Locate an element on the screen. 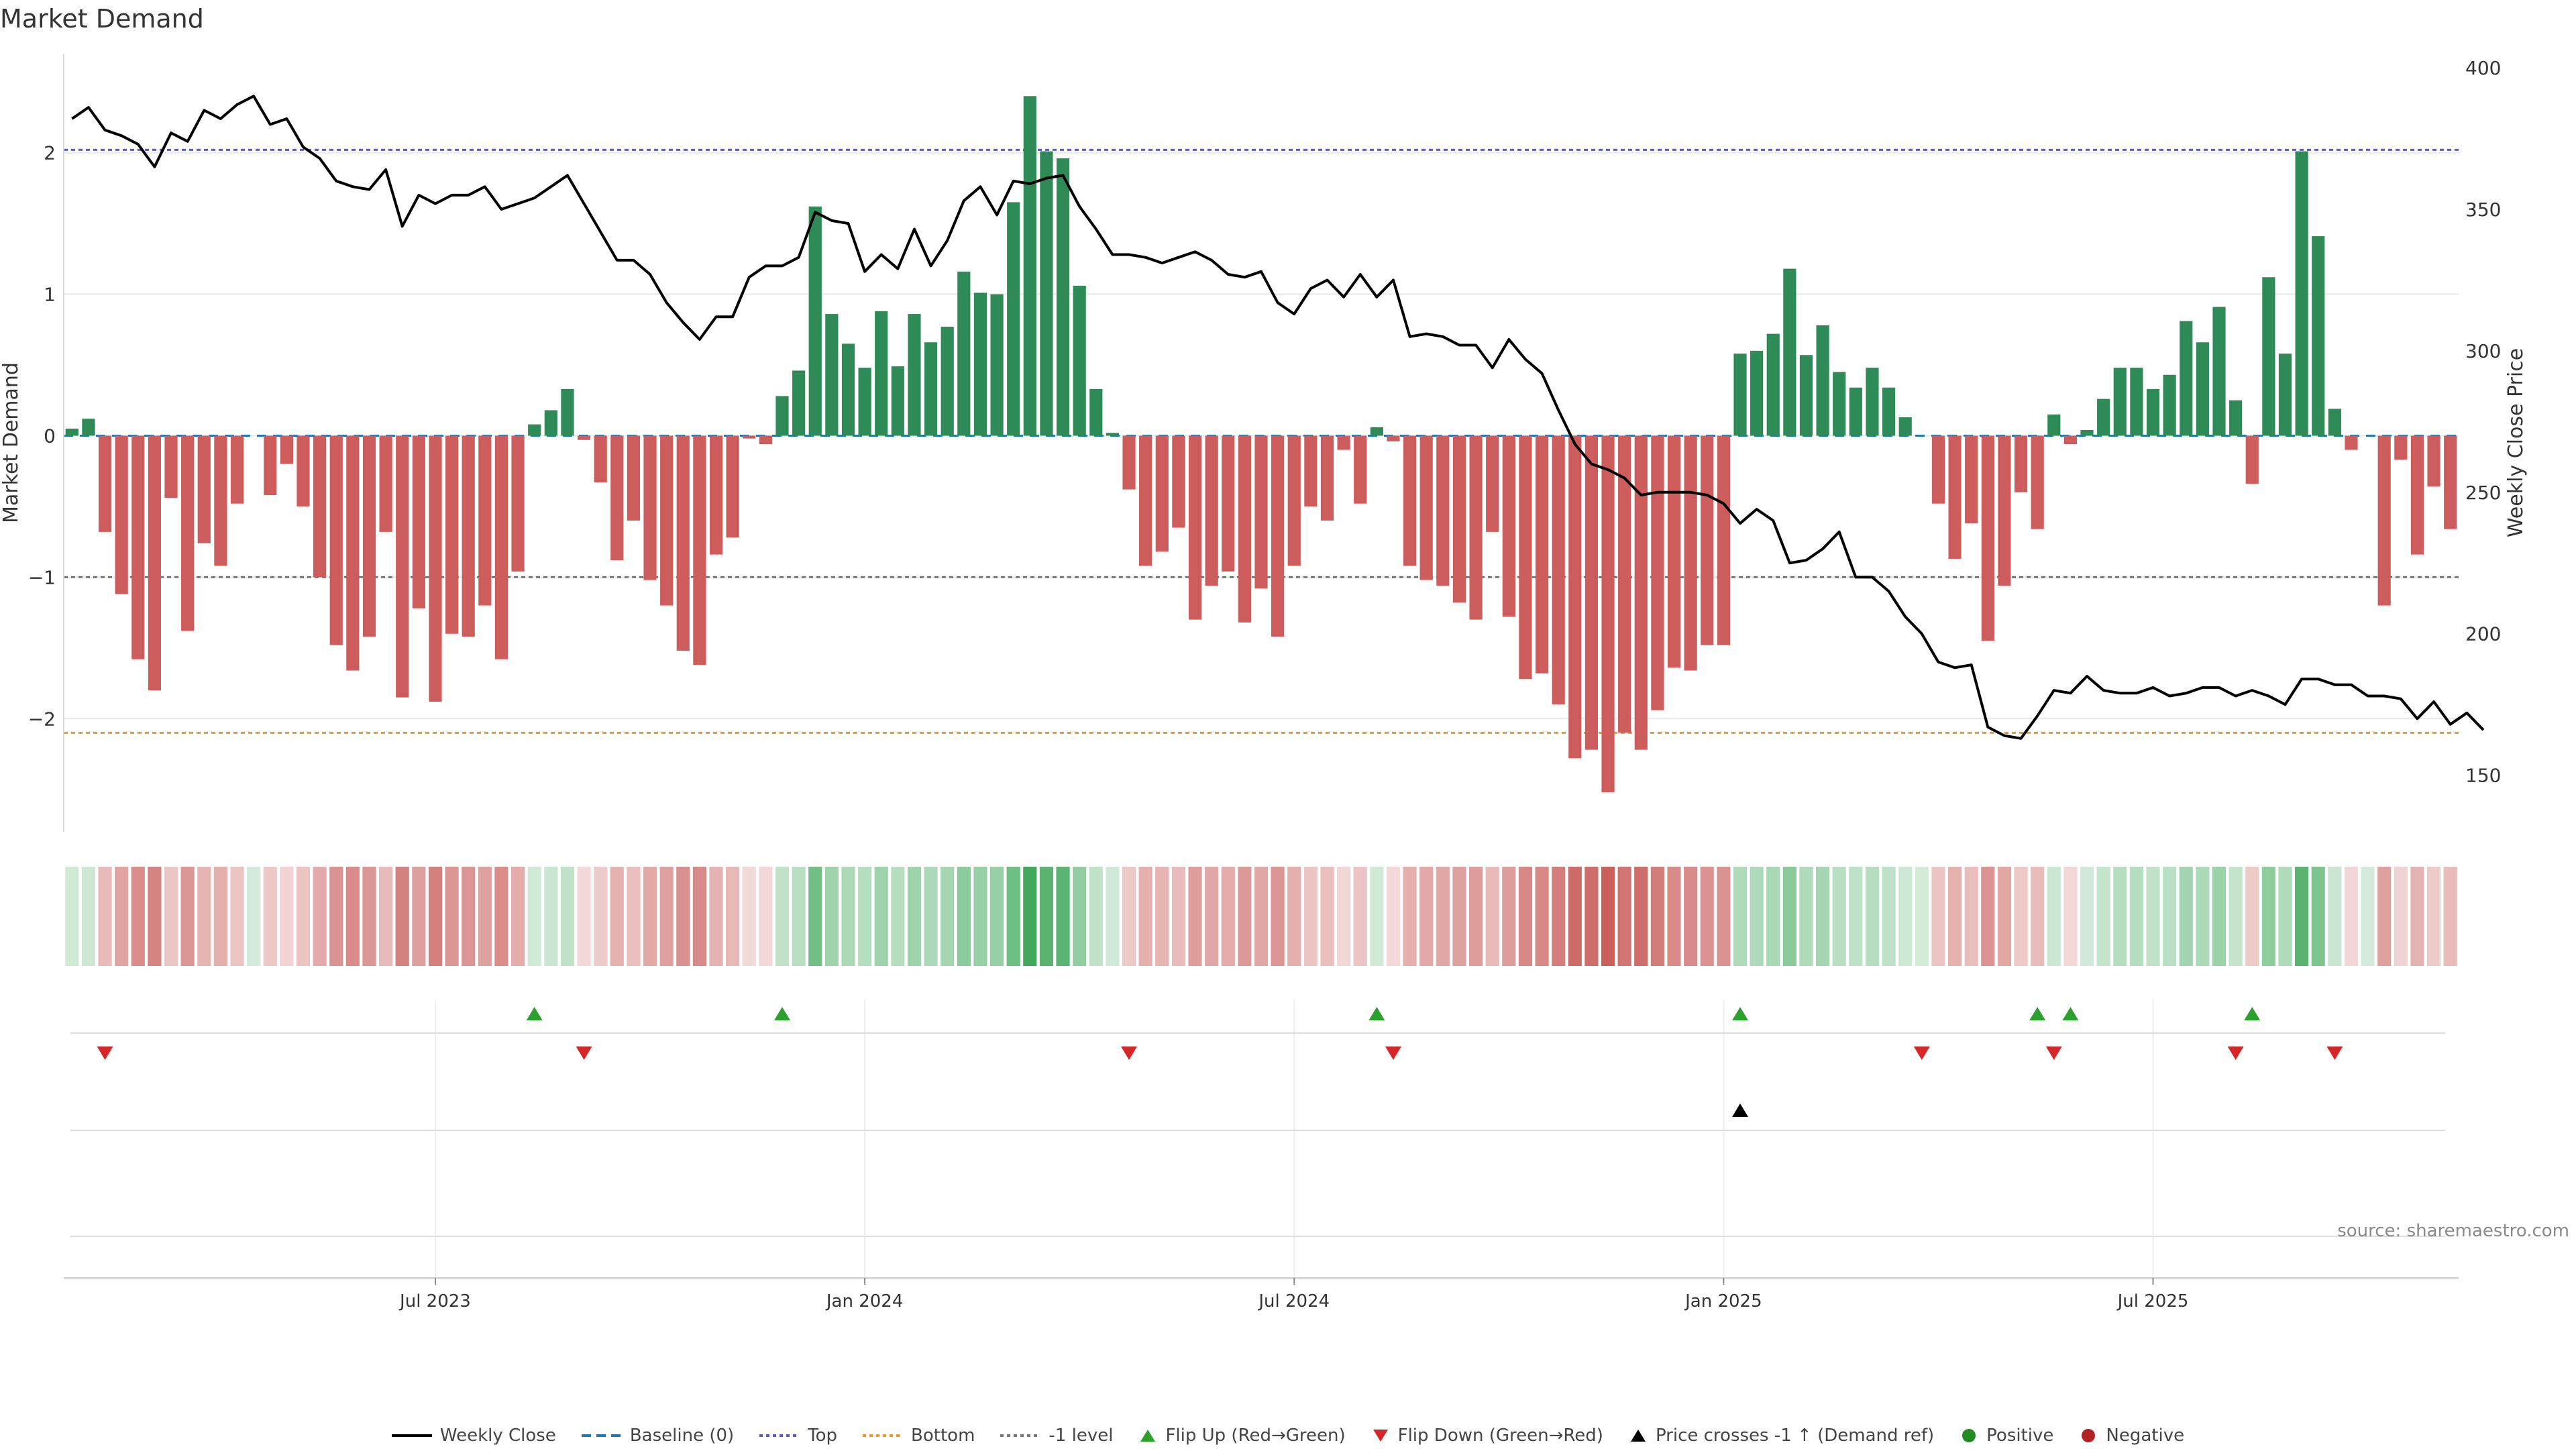  y-right-axis-label: Weekly Close Price is located at coordinates (2516, 442).